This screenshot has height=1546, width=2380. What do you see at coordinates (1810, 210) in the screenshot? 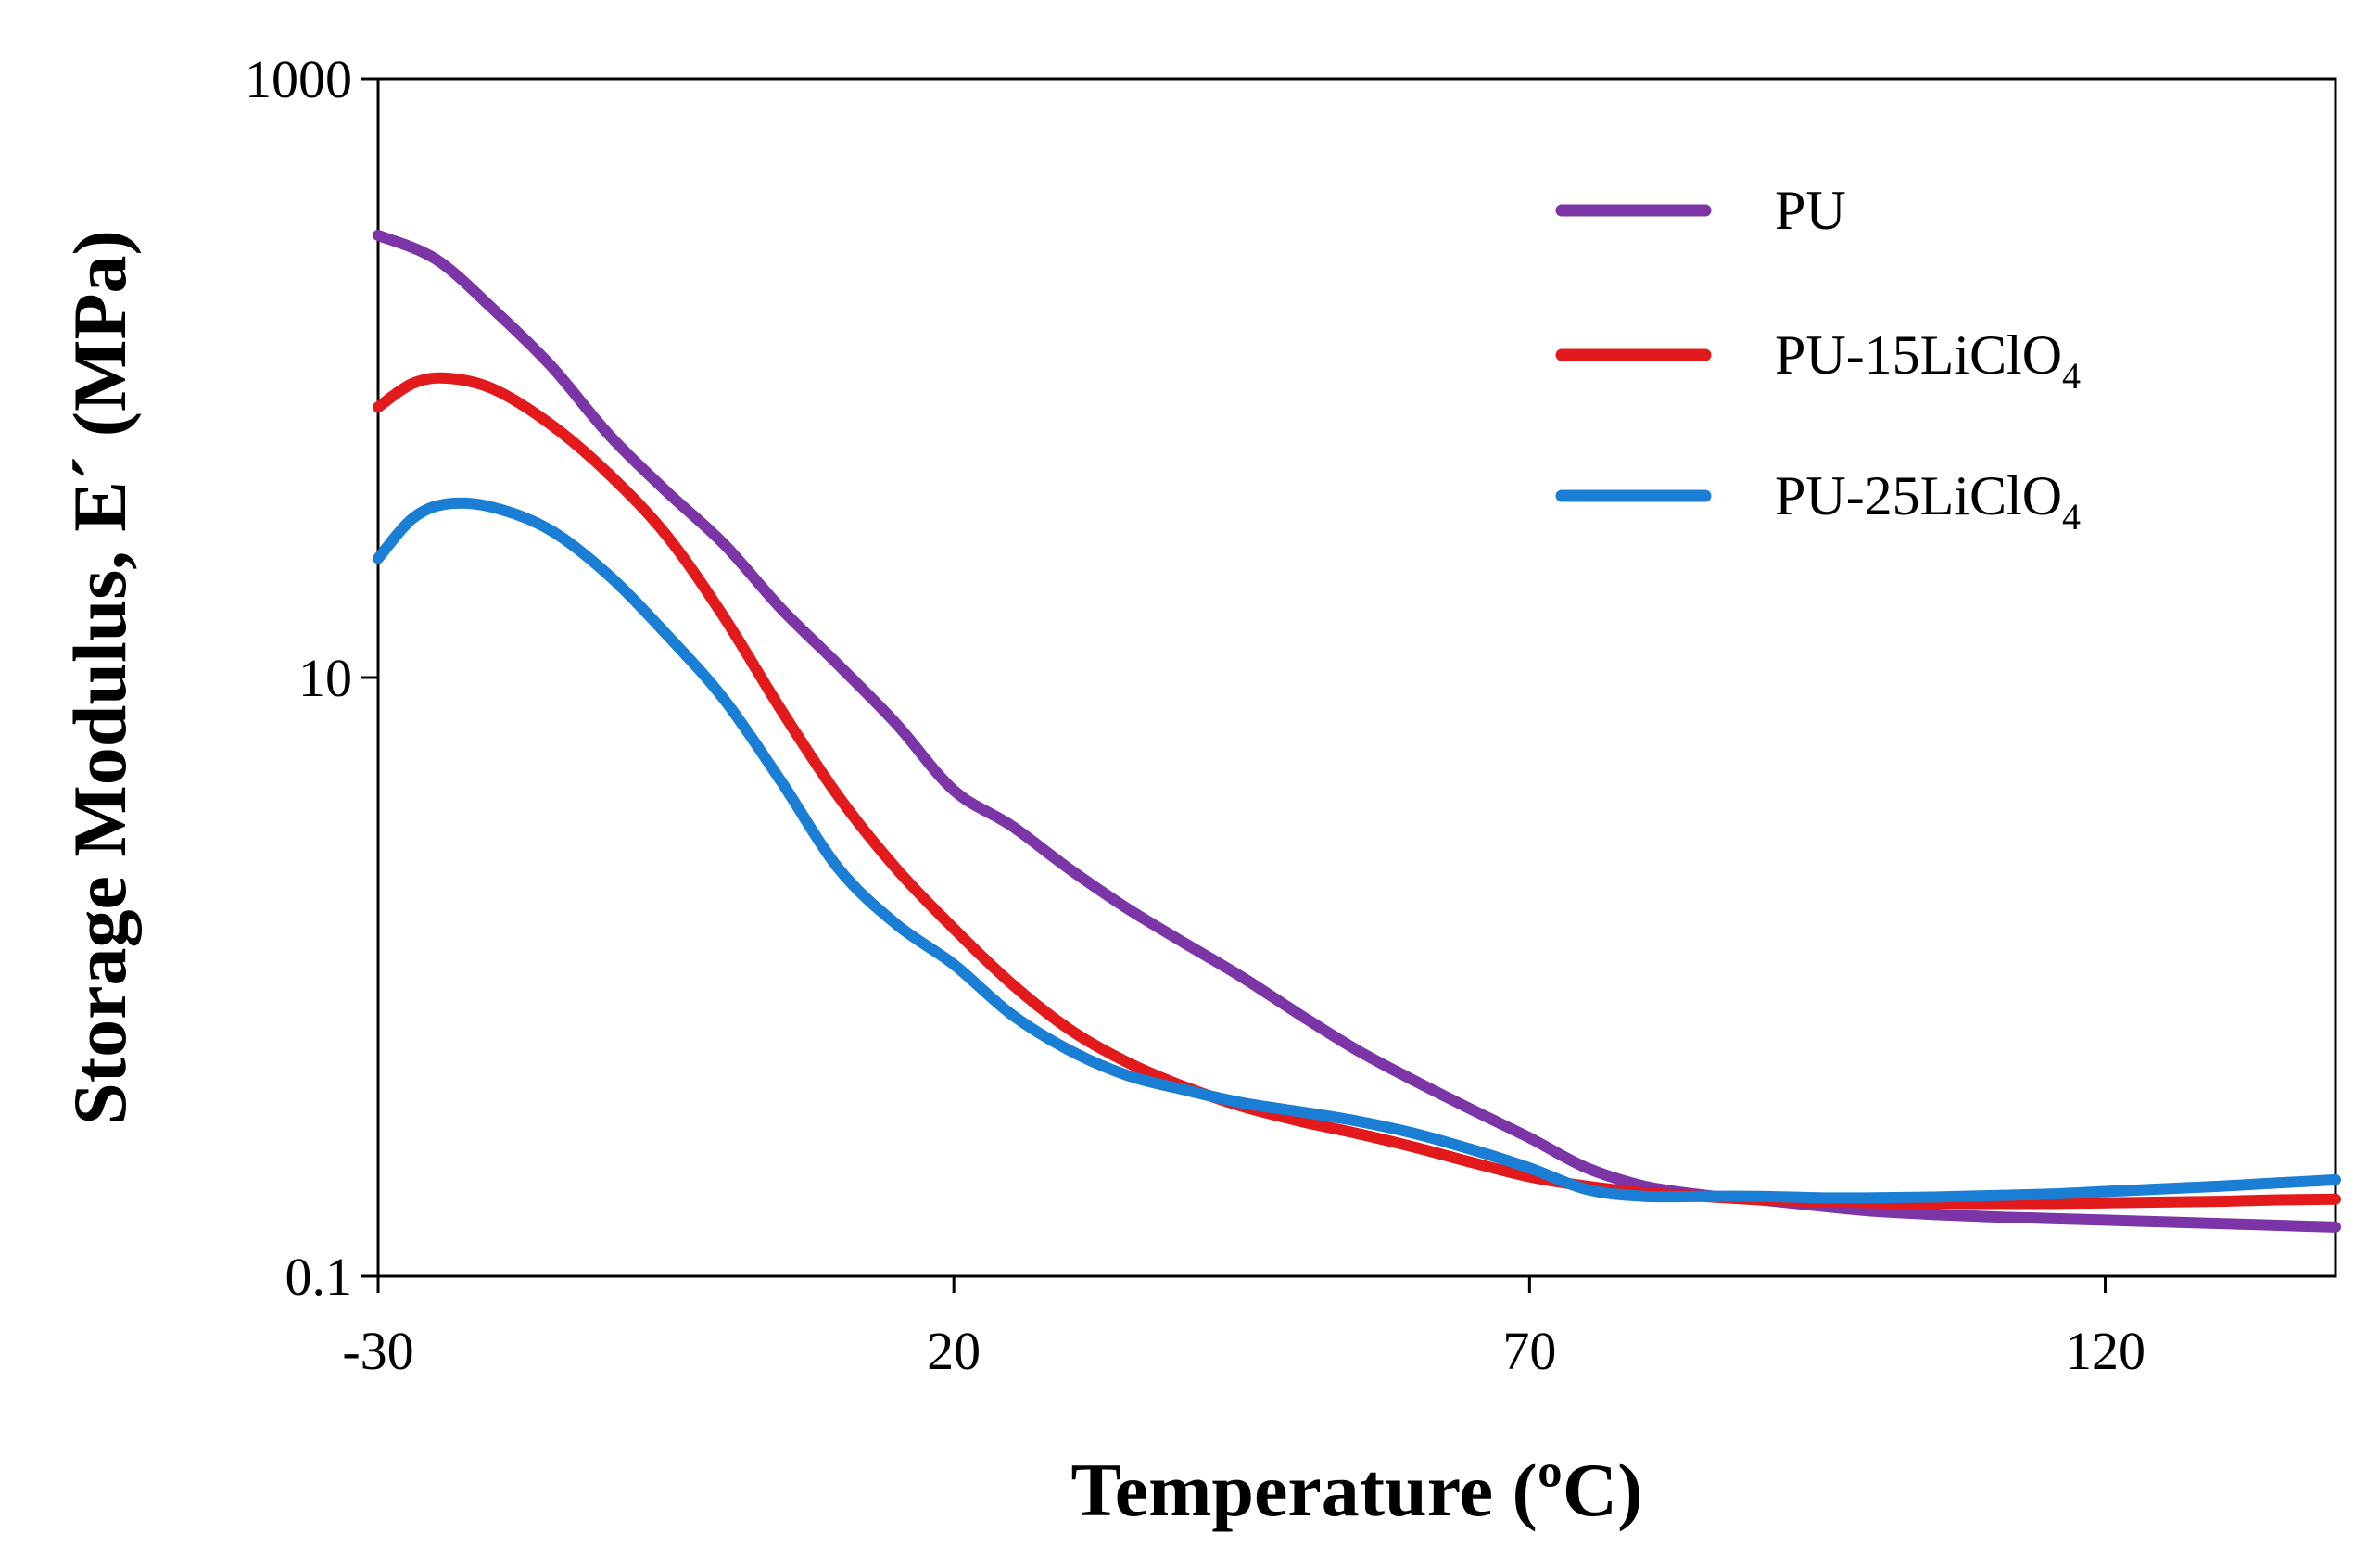
I see `legend-label-0: PU` at bounding box center [1810, 210].